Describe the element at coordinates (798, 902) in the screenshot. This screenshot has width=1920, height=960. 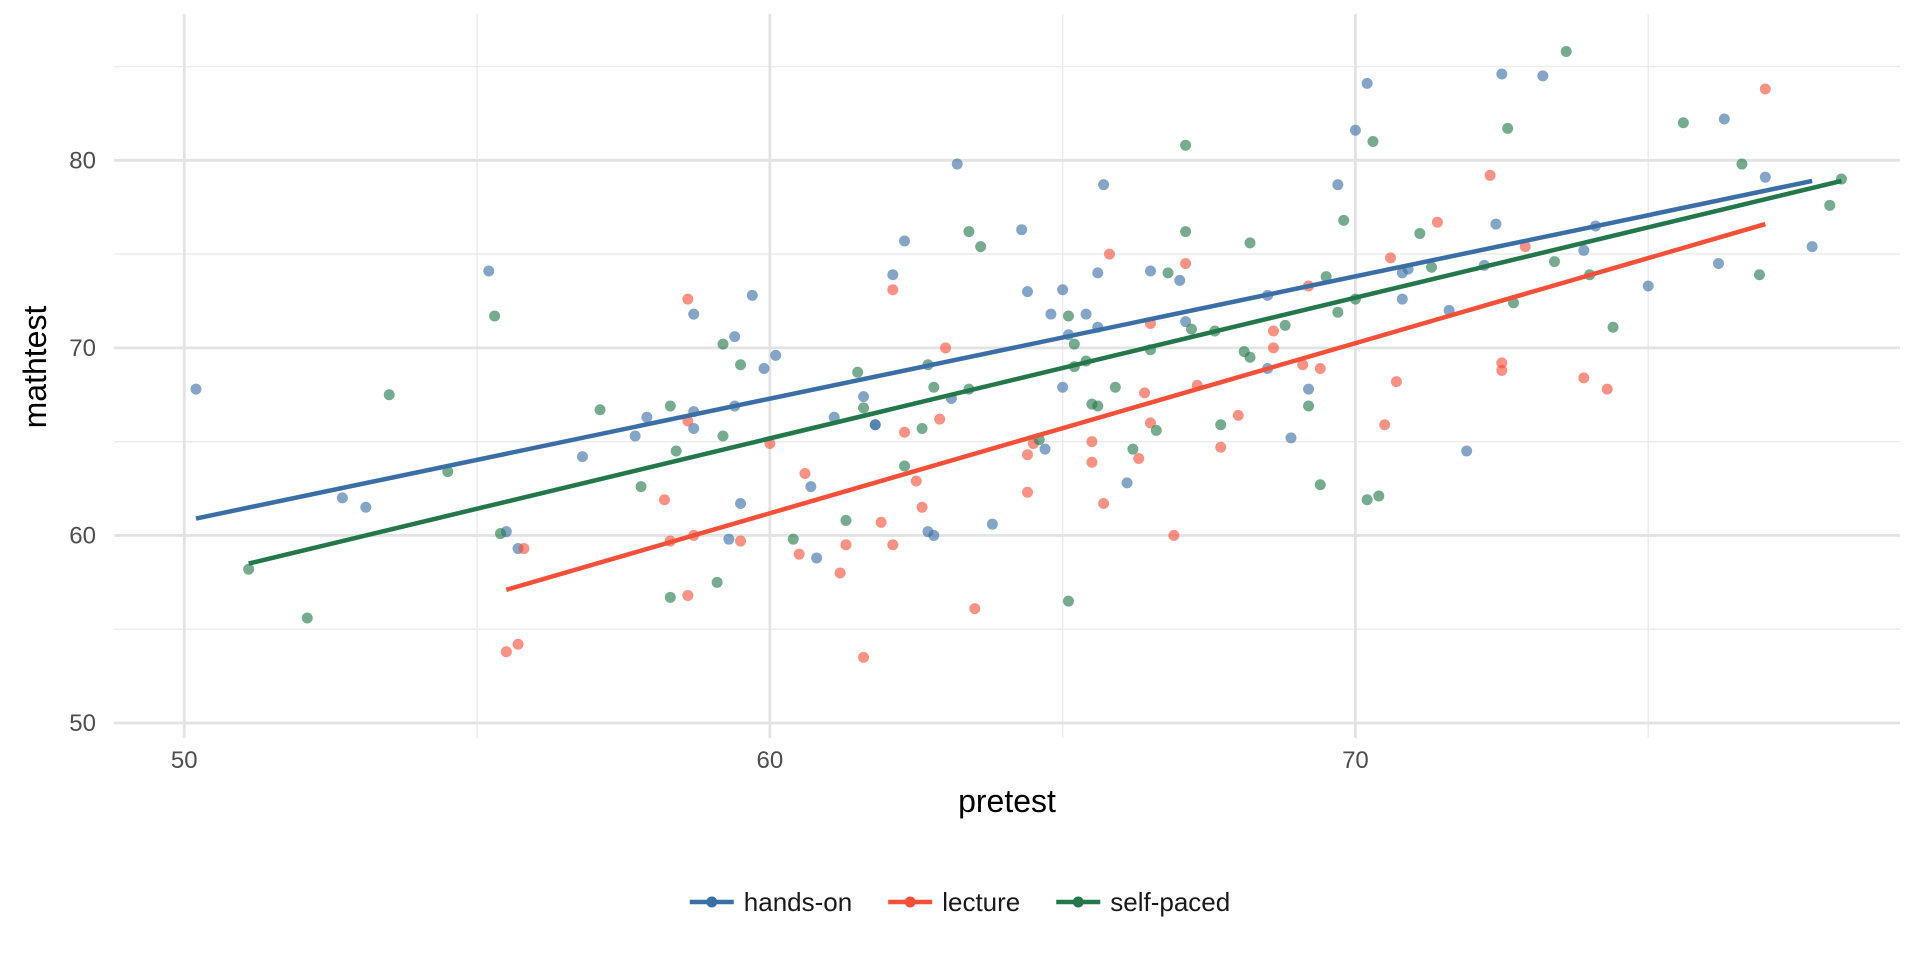
I see `legend-label: hands-on` at that location.